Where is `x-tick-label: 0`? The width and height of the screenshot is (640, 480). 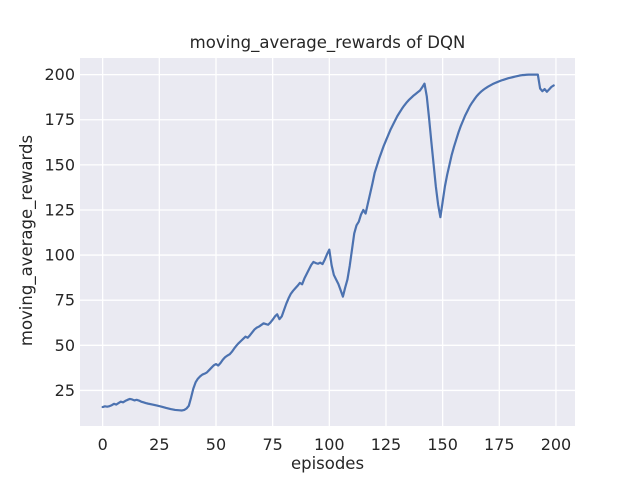 x-tick-label: 0 is located at coordinates (103, 444).